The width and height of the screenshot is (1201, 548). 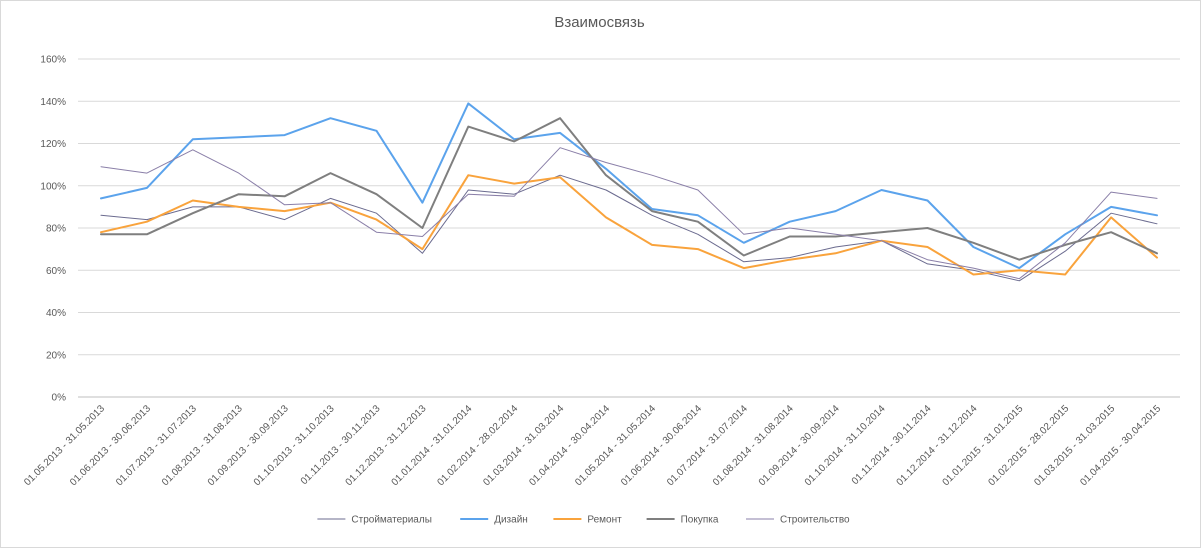 What do you see at coordinates (511, 520) in the screenshot?
I see `legend-label: Дизайн` at bounding box center [511, 520].